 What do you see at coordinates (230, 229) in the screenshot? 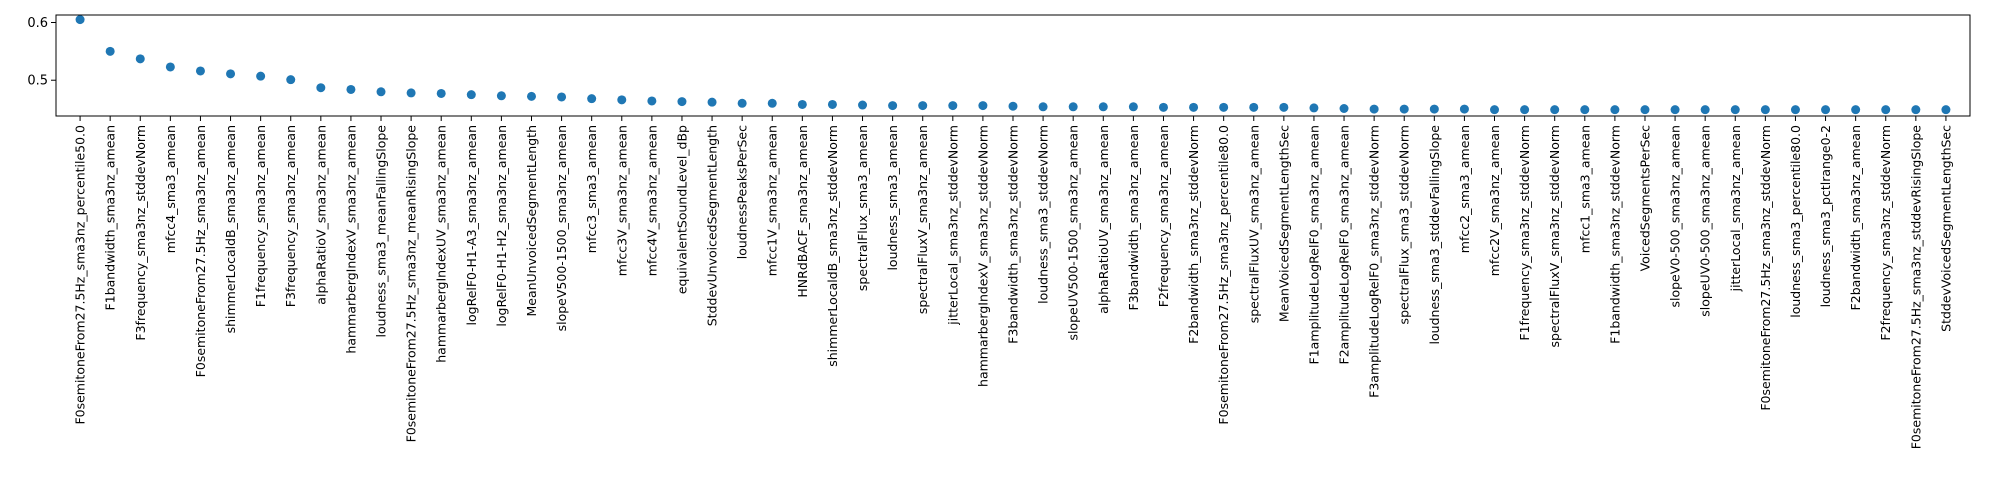
I see `x-tick-label: shimmerLocaldB_sma3nz_amean` at bounding box center [230, 229].